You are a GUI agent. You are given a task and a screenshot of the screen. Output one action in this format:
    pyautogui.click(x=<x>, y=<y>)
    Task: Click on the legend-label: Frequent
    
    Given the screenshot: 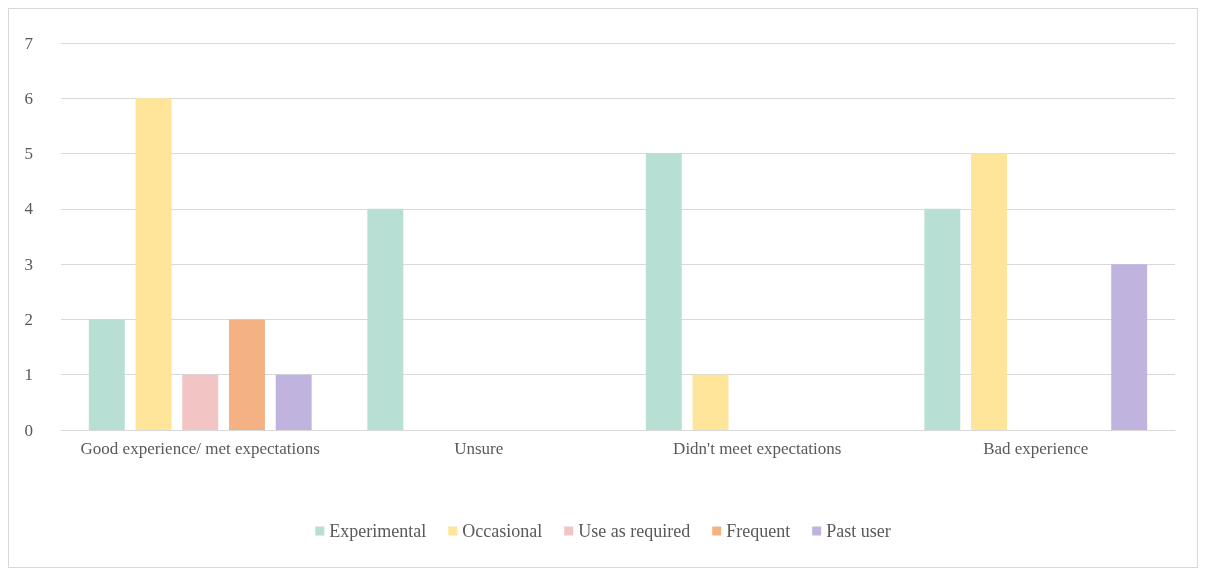 What is the action you would take?
    pyautogui.click(x=758, y=531)
    